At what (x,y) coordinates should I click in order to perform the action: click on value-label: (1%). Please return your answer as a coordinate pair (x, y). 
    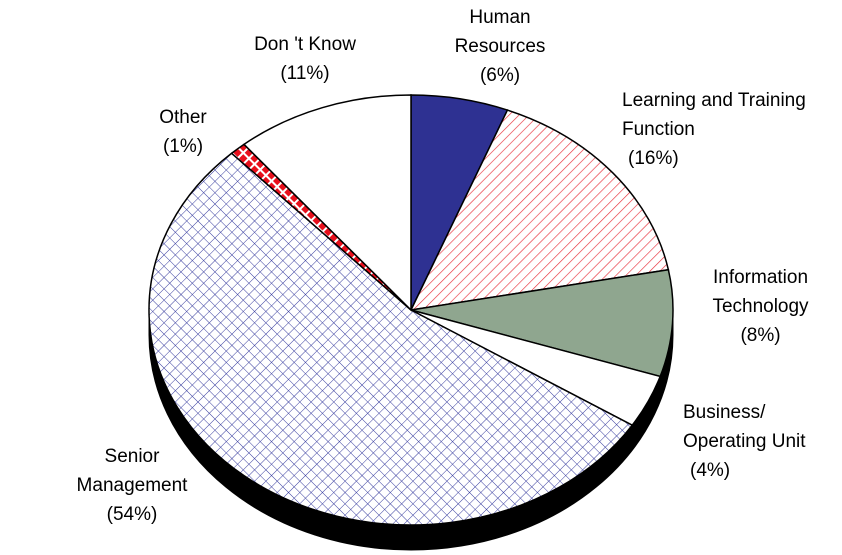
    Looking at the image, I should click on (183, 146).